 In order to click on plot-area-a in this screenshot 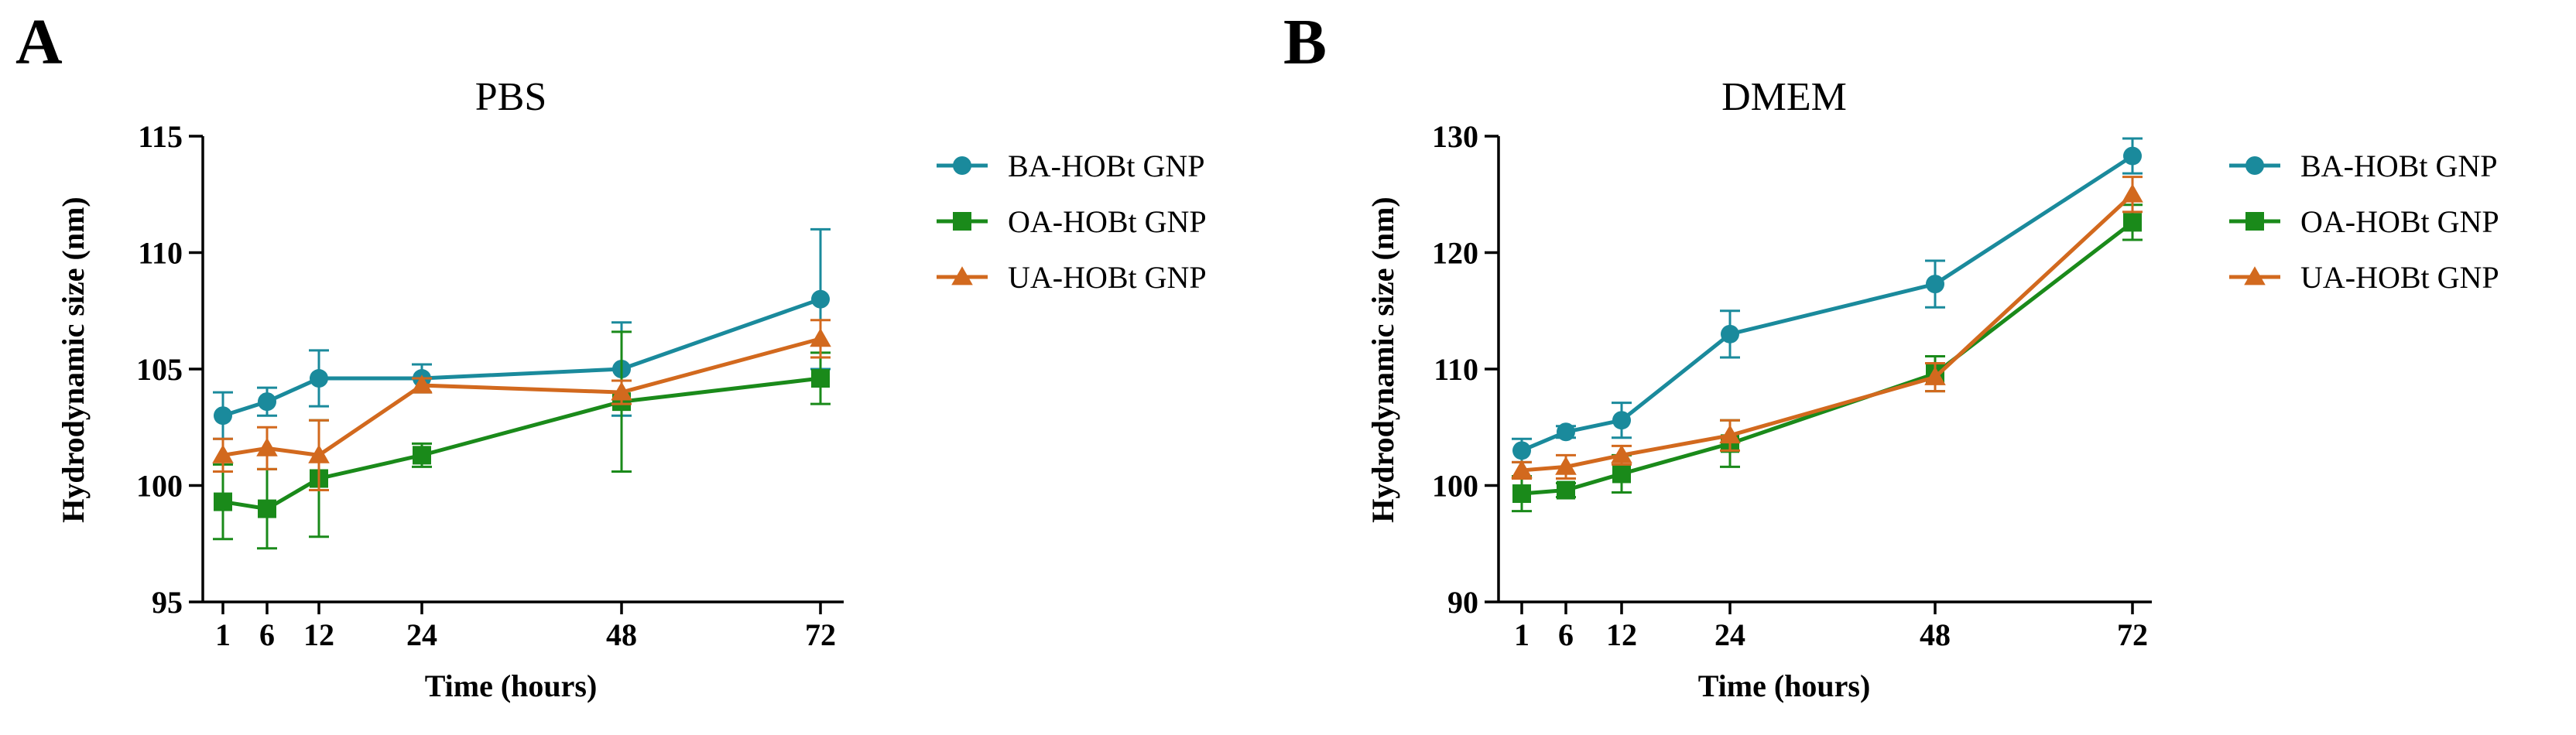, I will do `click(521, 388)`.